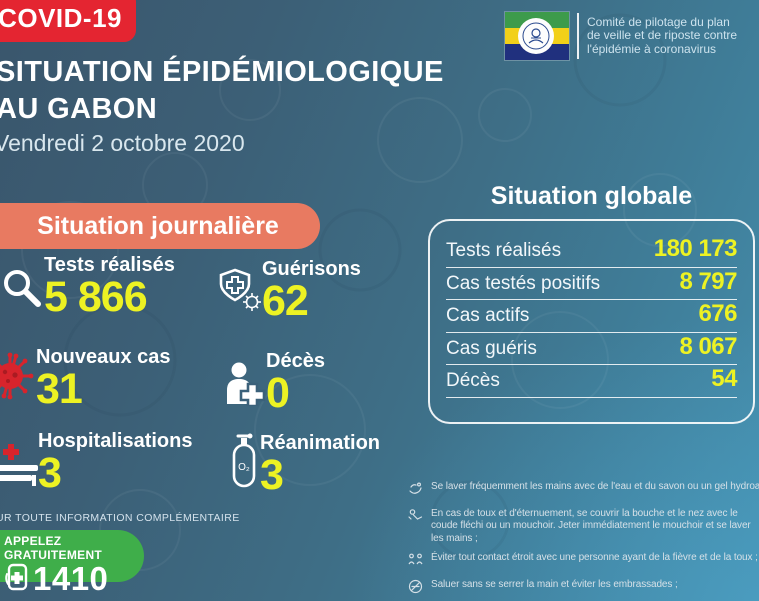 The height and width of the screenshot is (601, 759). Describe the element at coordinates (103, 357) in the screenshot. I see `stat-label: Nouveaux cas` at that location.